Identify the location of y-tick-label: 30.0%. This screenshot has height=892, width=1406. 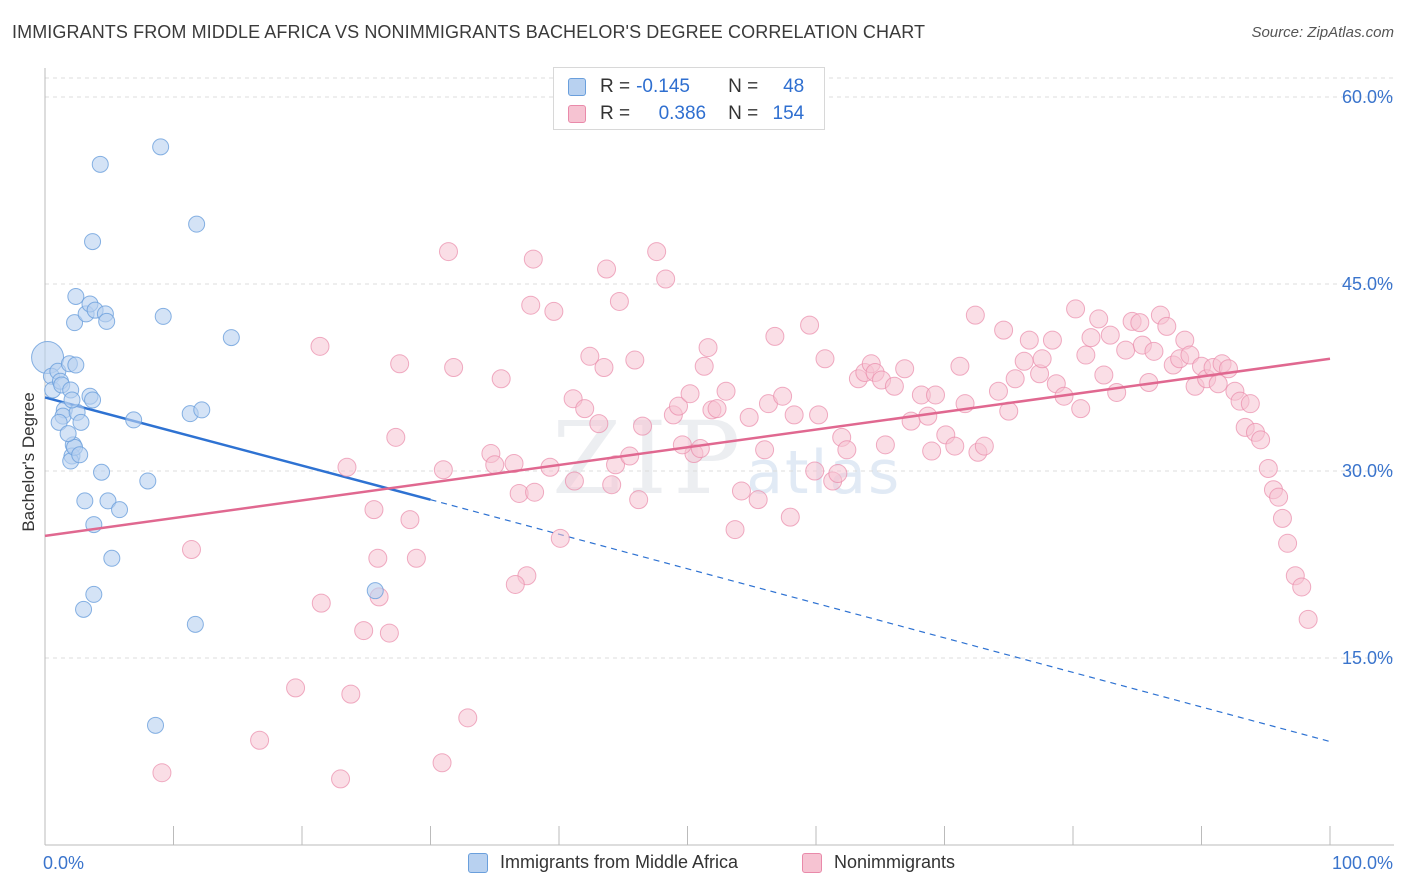
(1367, 471).